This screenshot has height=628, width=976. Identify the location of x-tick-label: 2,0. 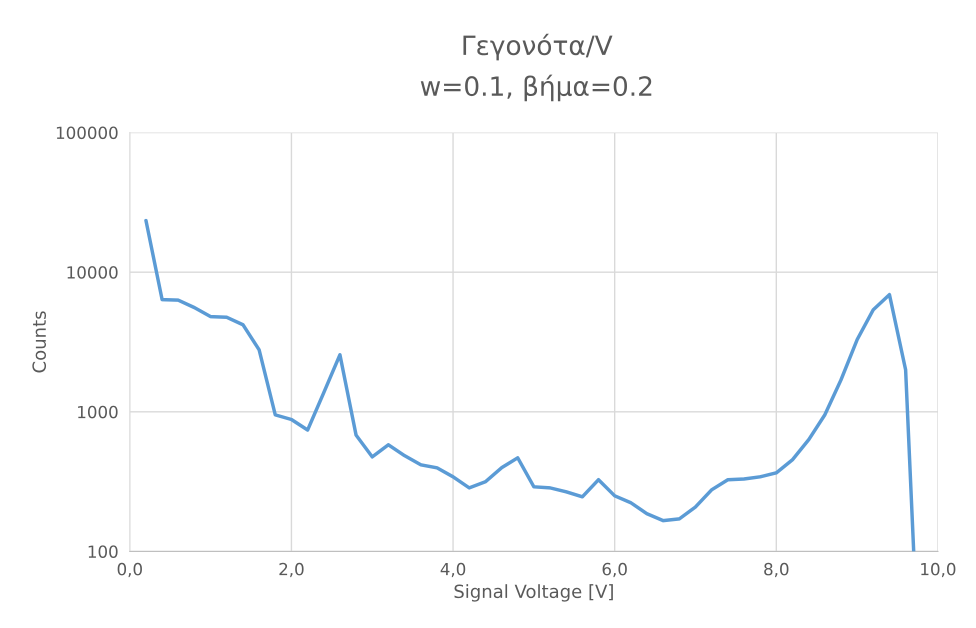
(291, 570).